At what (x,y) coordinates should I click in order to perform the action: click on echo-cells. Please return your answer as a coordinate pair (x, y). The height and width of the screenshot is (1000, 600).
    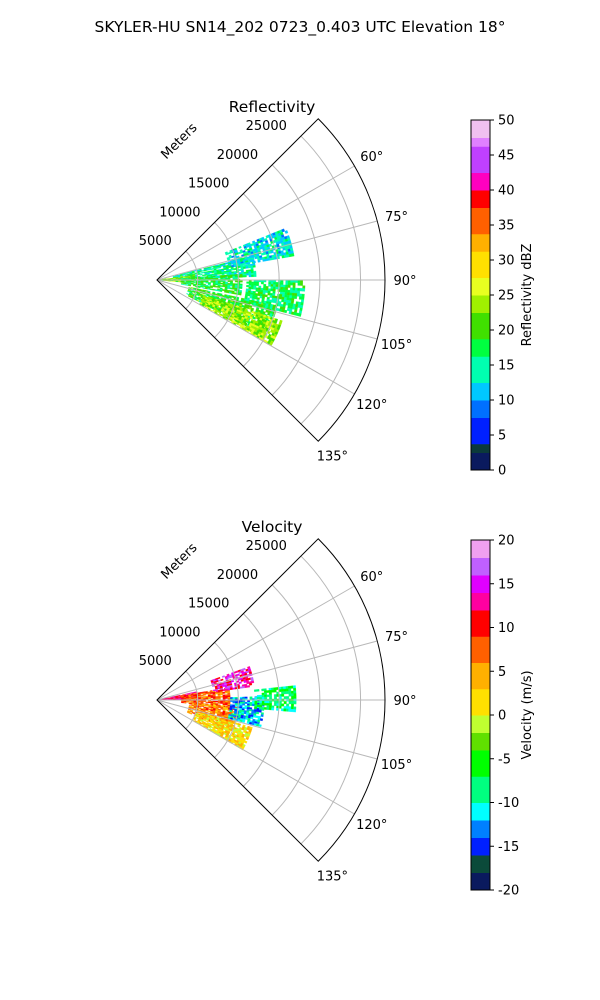
    Looking at the image, I should click on (233, 287).